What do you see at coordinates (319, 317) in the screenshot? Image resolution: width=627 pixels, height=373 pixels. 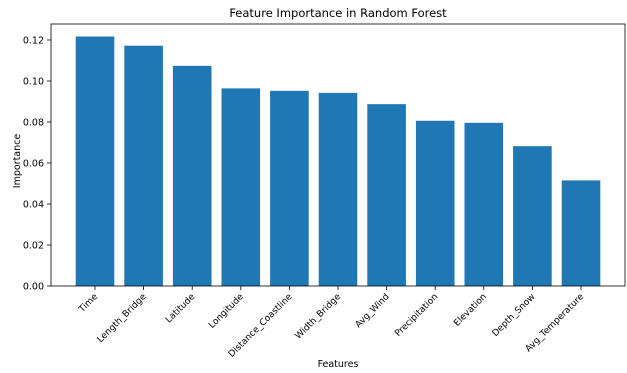 I see `x-tick-label: Width_Bridge` at bounding box center [319, 317].